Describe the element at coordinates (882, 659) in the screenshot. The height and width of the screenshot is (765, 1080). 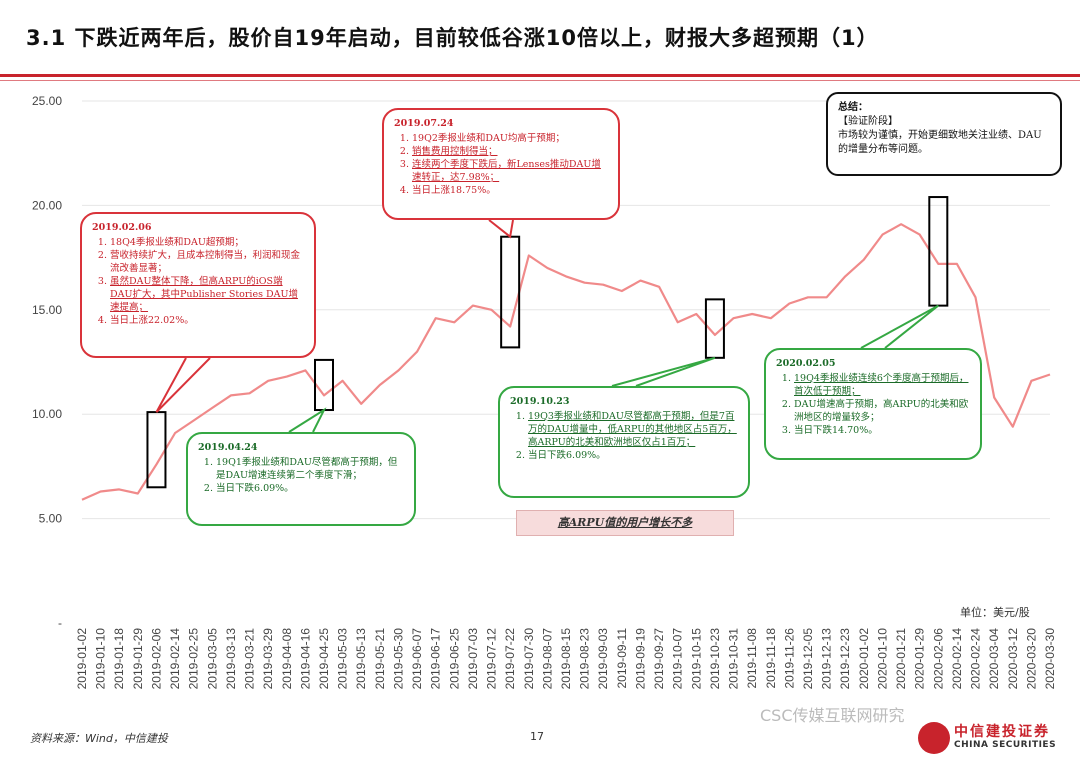
I see `x-tick-label: 2020-01-10` at that location.